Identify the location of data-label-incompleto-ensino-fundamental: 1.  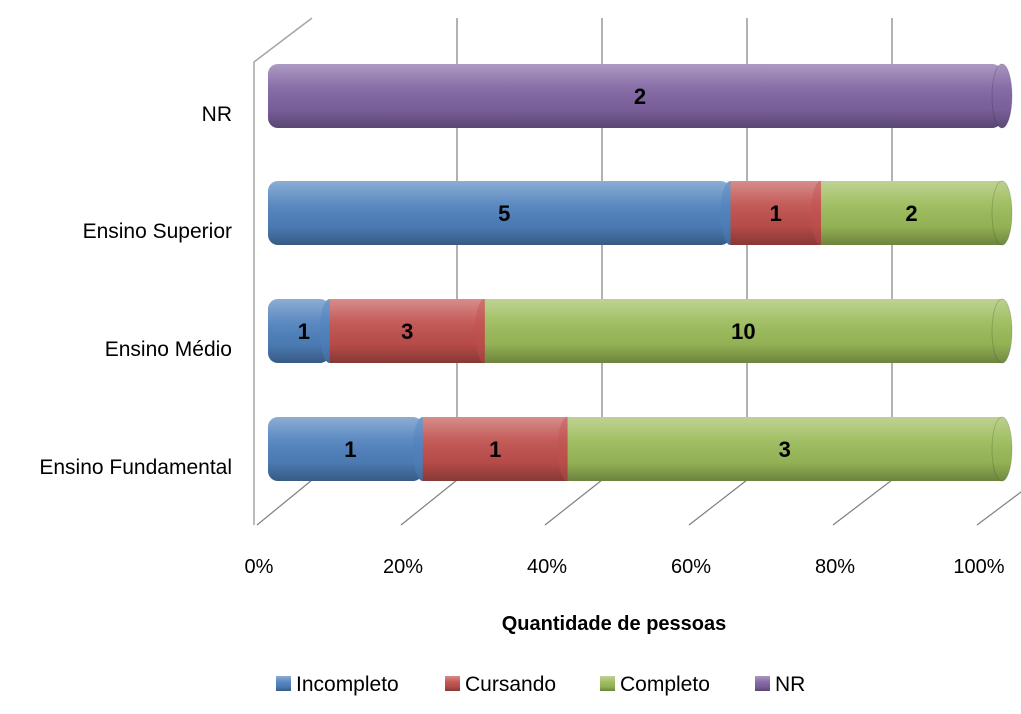
(350, 449).